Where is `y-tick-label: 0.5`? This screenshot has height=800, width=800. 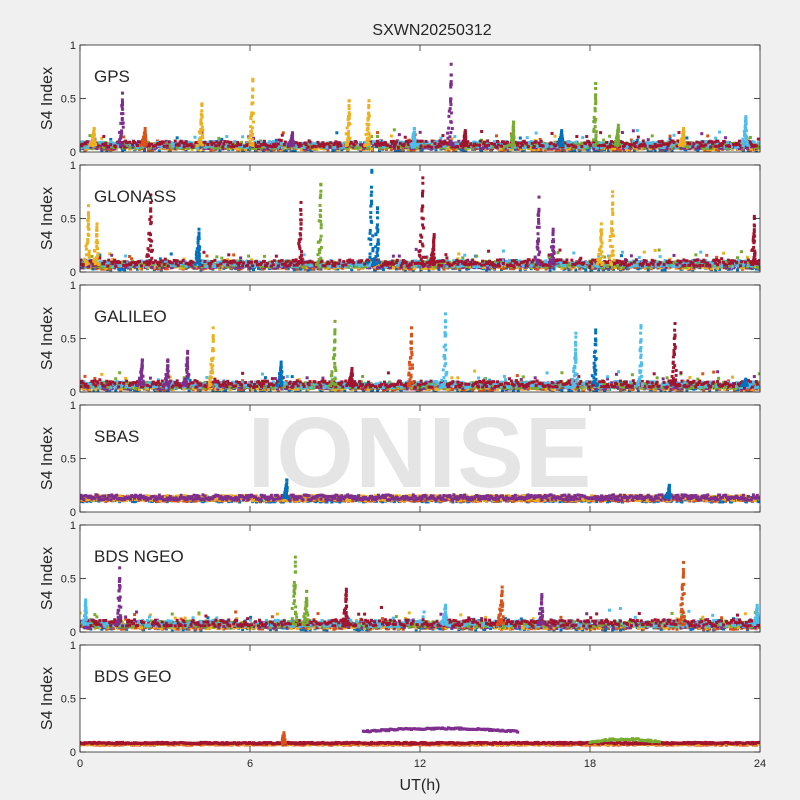 y-tick-label: 0.5 is located at coordinates (68, 100).